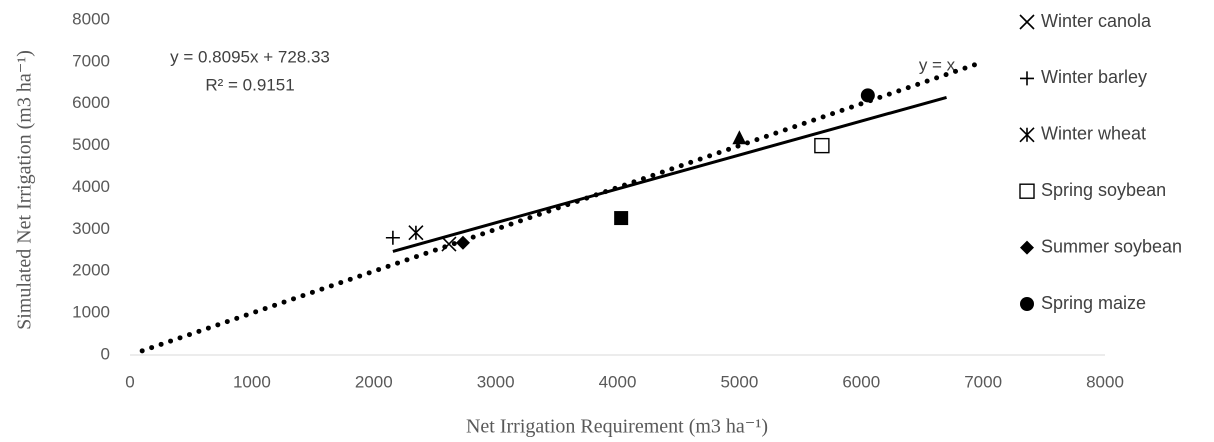  Describe the element at coordinates (1111, 246) in the screenshot. I see `legend-label: Summer soybean` at that location.